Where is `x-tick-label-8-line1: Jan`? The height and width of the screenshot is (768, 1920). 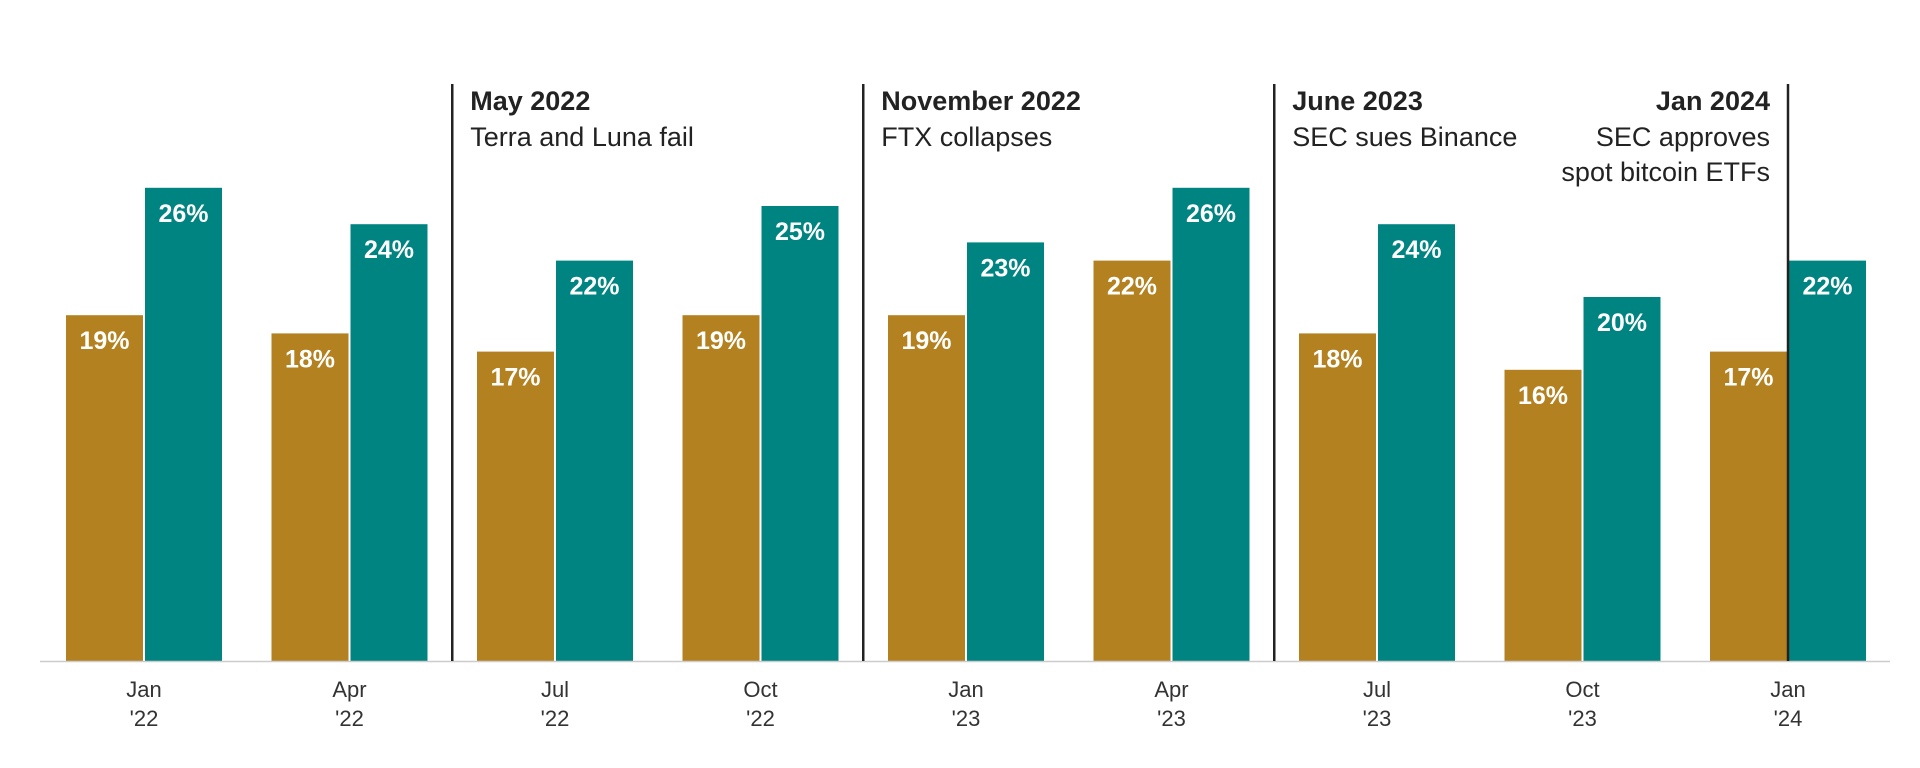 x-tick-label-8-line1: Jan is located at coordinates (1787, 689).